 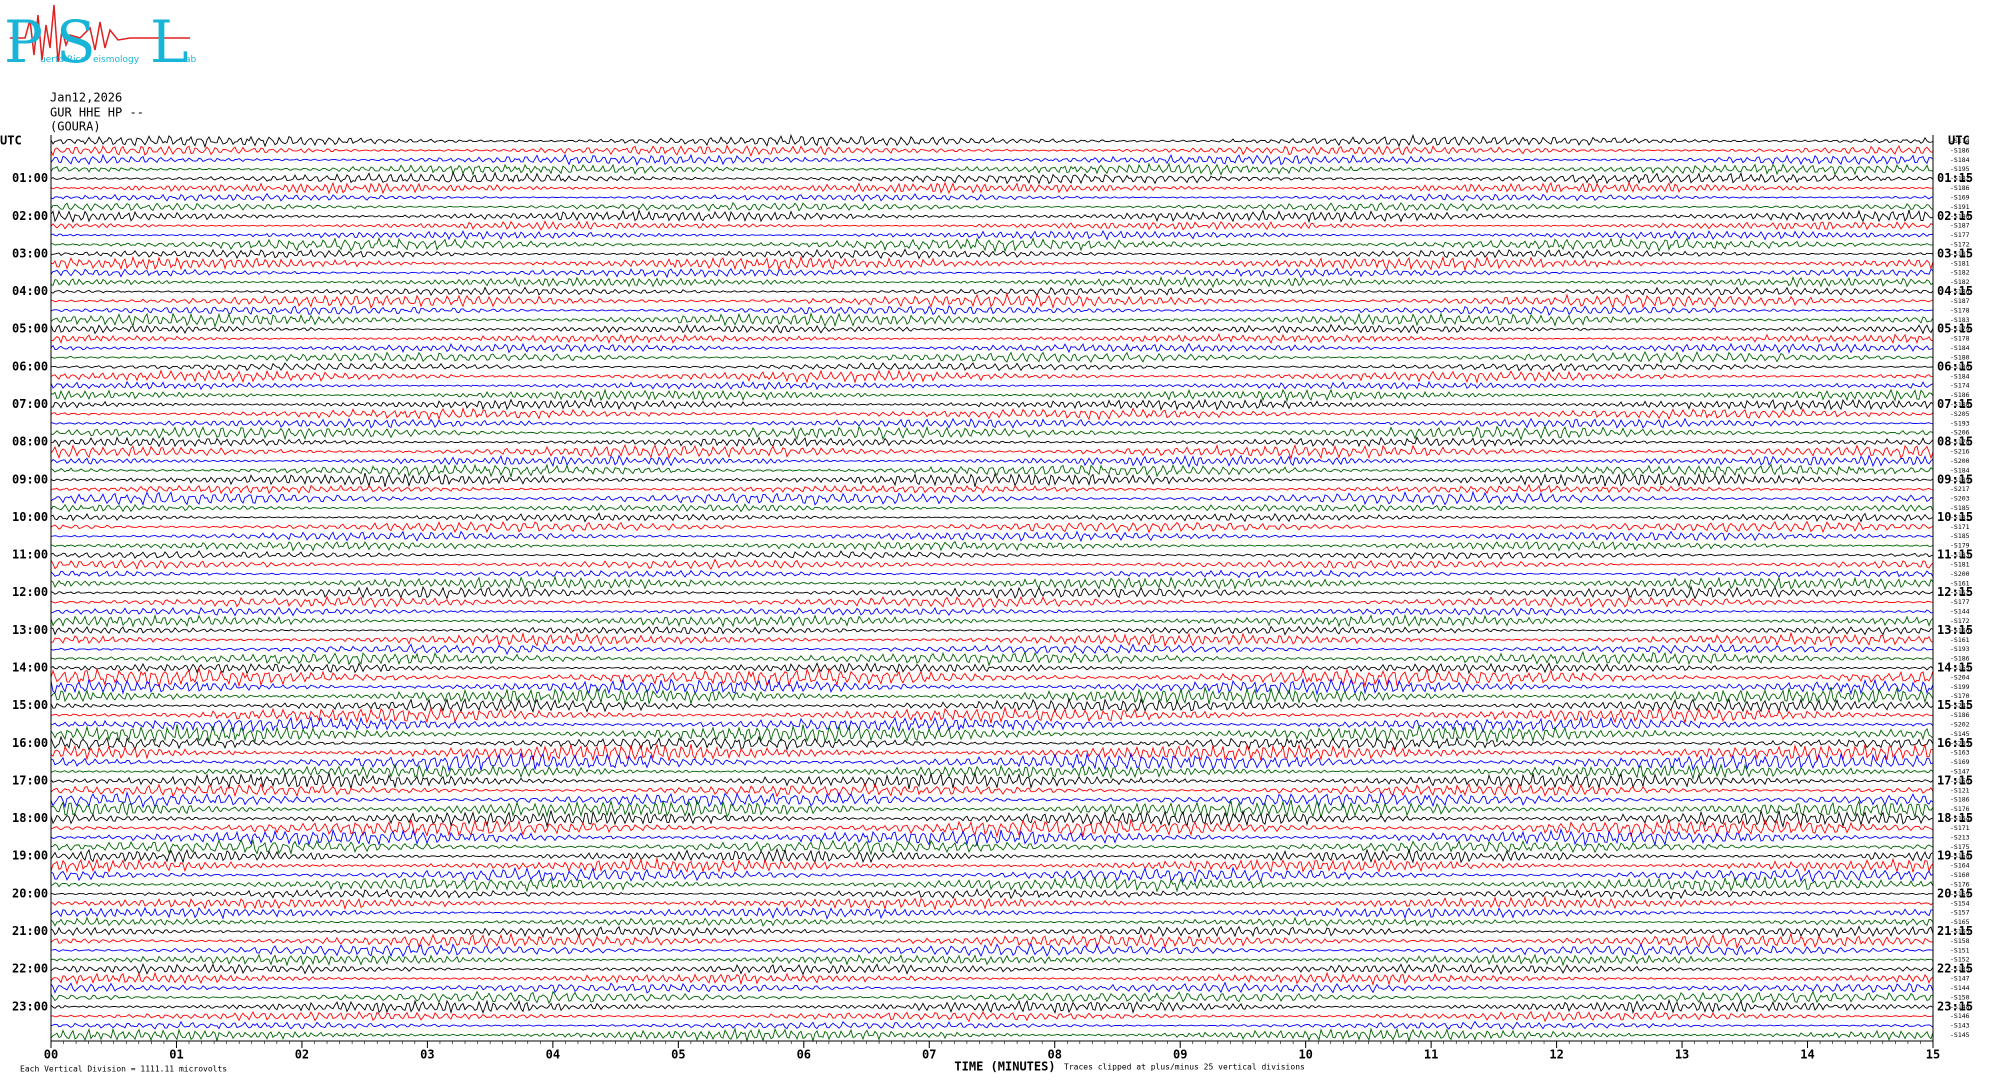 What do you see at coordinates (427, 1055) in the screenshot?
I see `x-tick-label: 03` at bounding box center [427, 1055].